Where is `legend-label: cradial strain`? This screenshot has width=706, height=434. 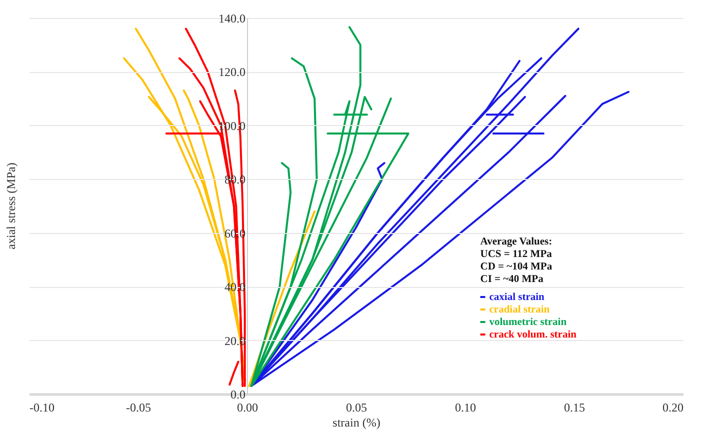 legend-label: cradial strain is located at coordinates (519, 310).